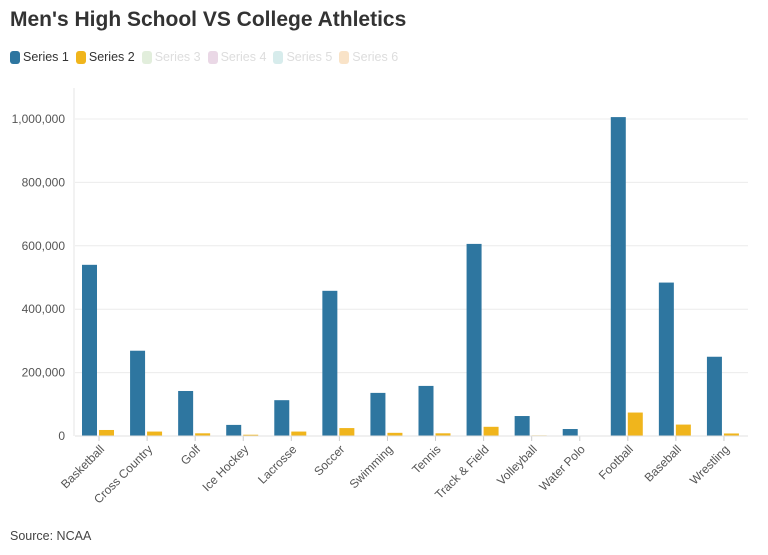 The height and width of the screenshot is (555, 768). Describe the element at coordinates (46, 57) in the screenshot. I see `legend-label: Series 1` at that location.